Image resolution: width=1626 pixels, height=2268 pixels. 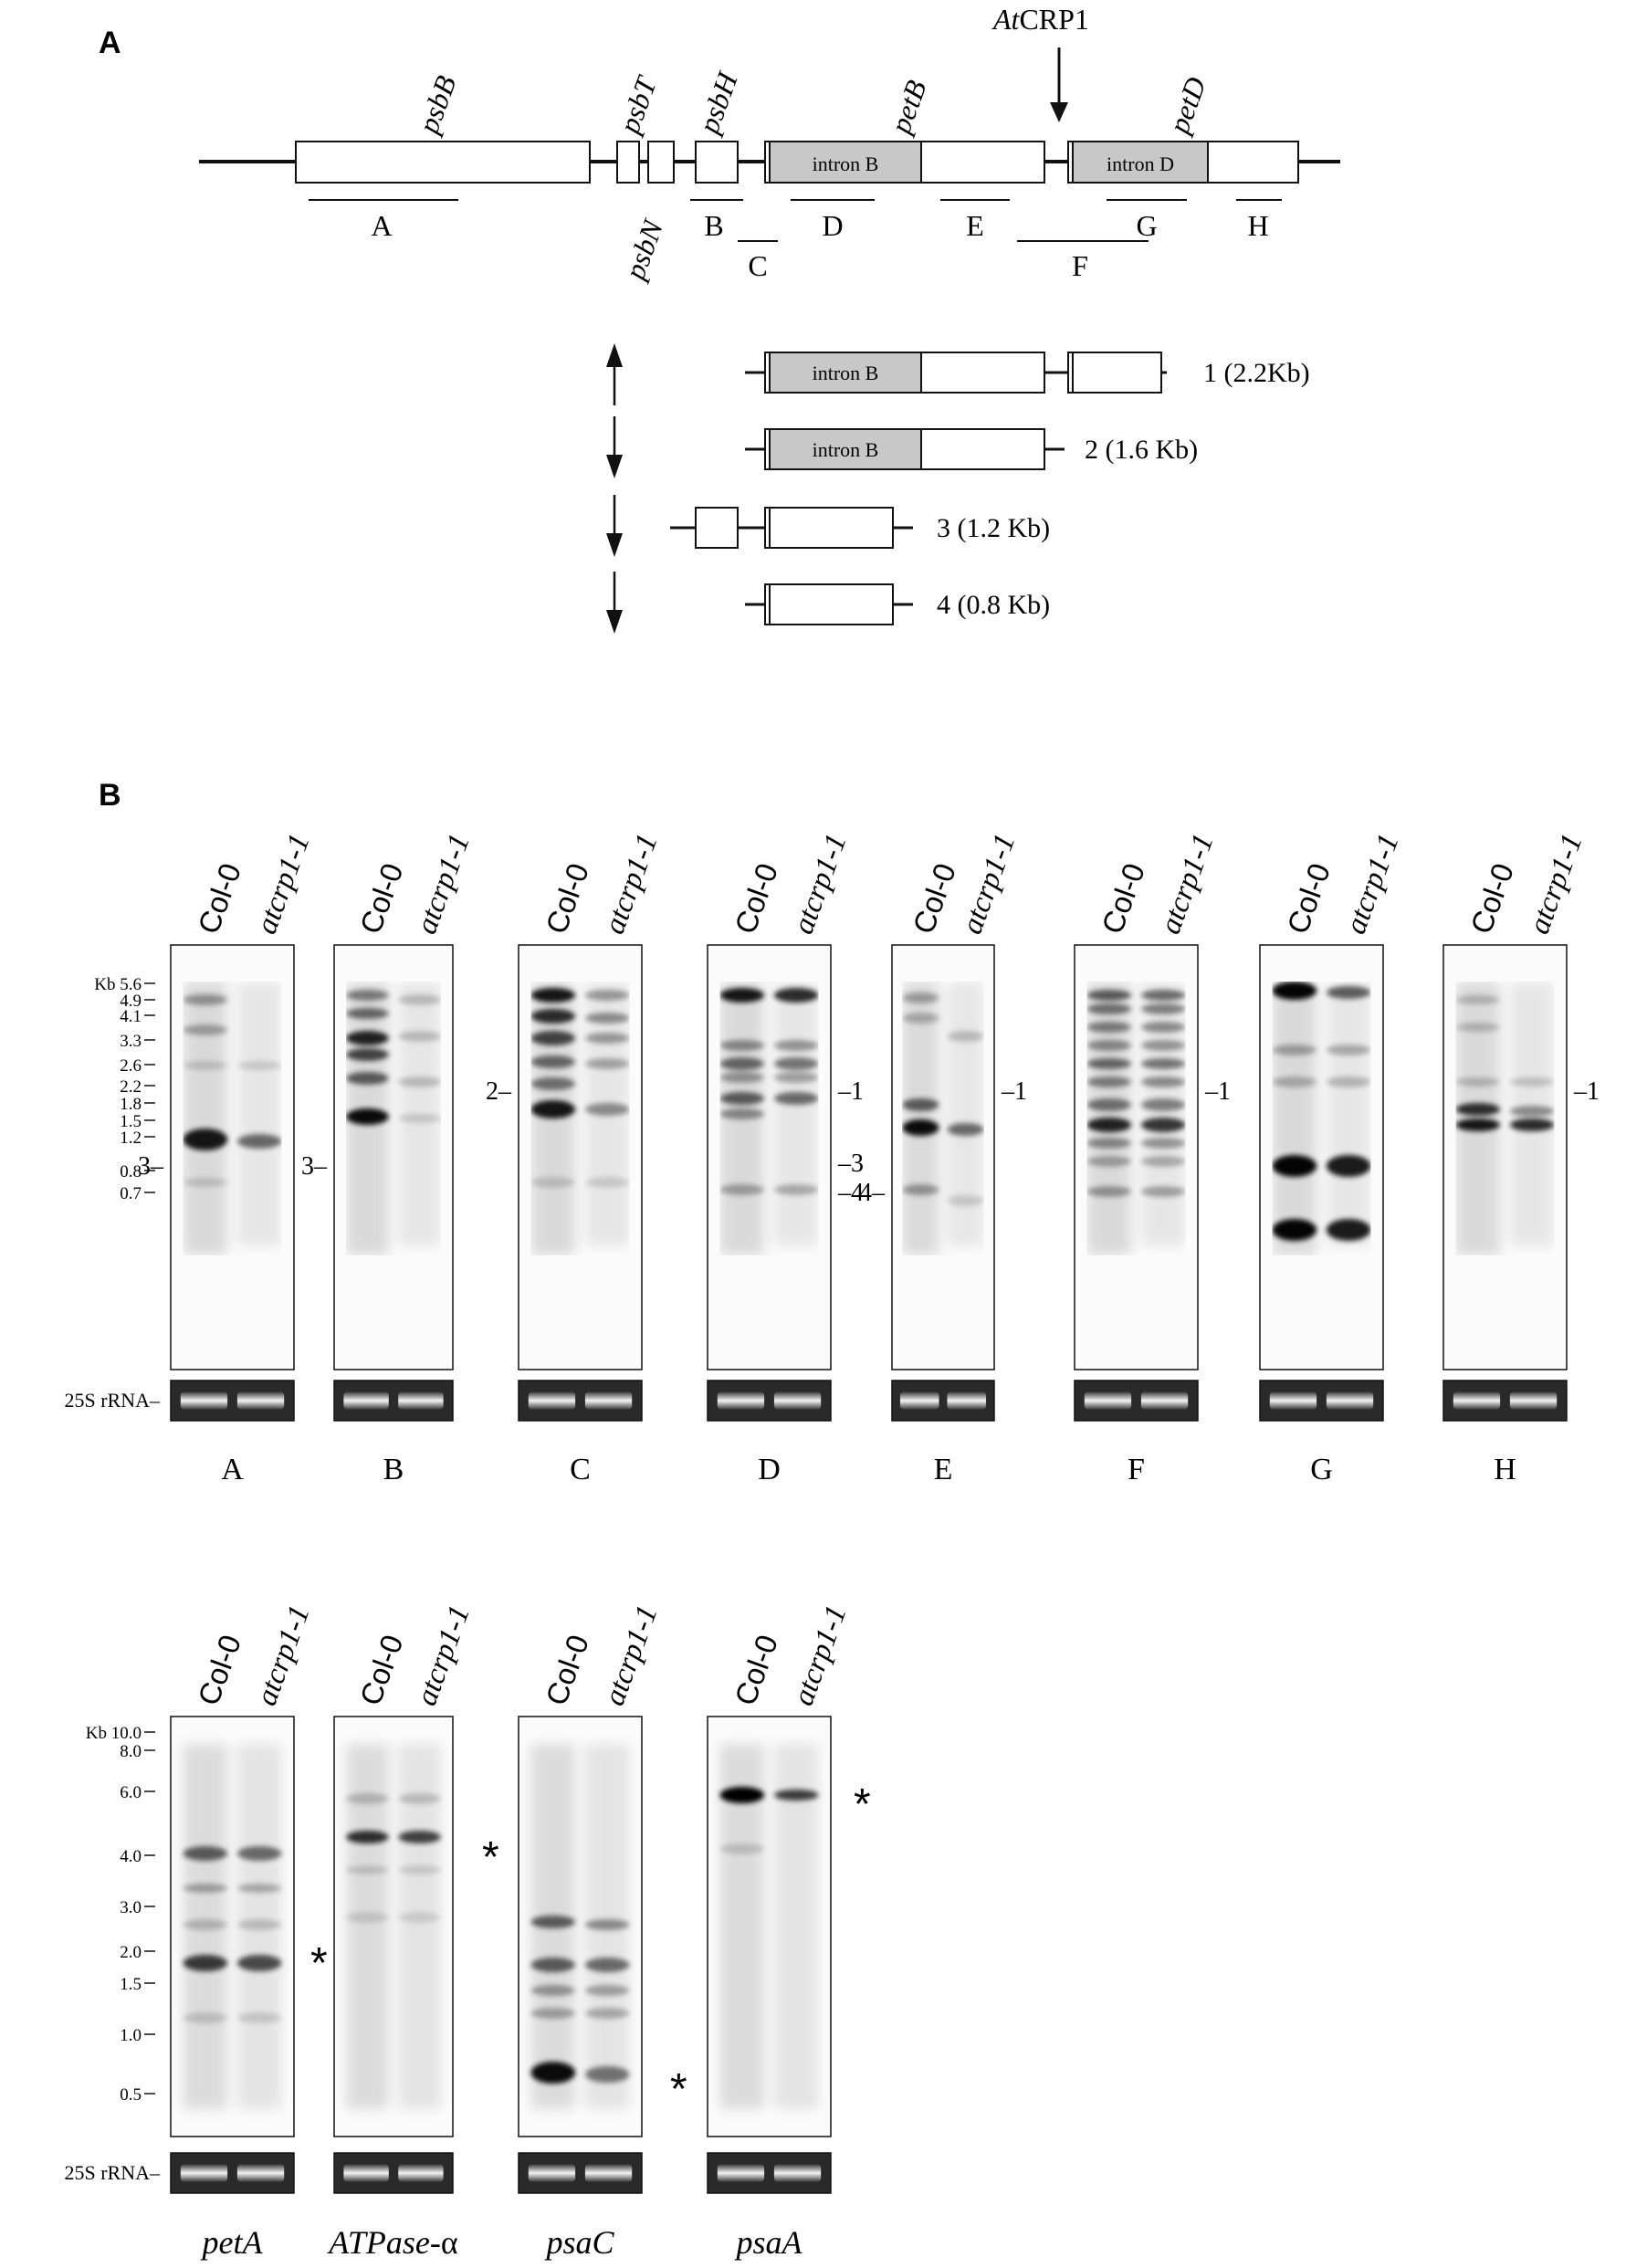 I want to click on blot-peta: Col-0 atcrp1-1 petA *, so click(x=249, y=1931).